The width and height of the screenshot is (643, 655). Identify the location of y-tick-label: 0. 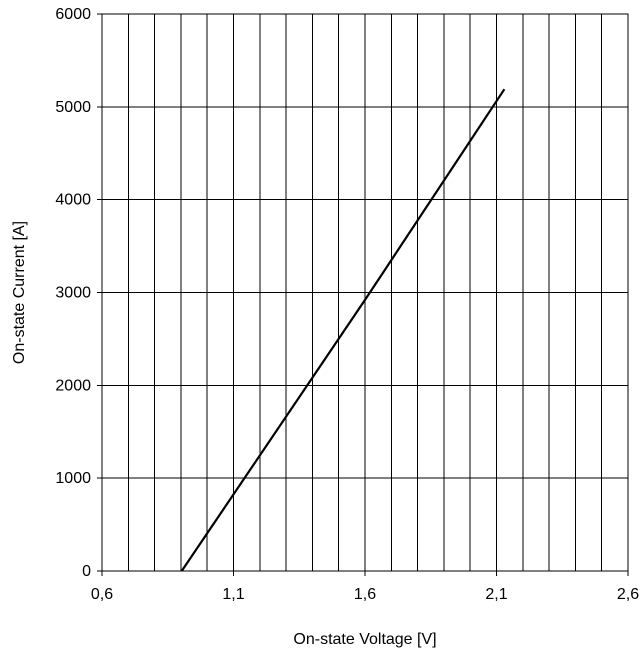
(86, 571).